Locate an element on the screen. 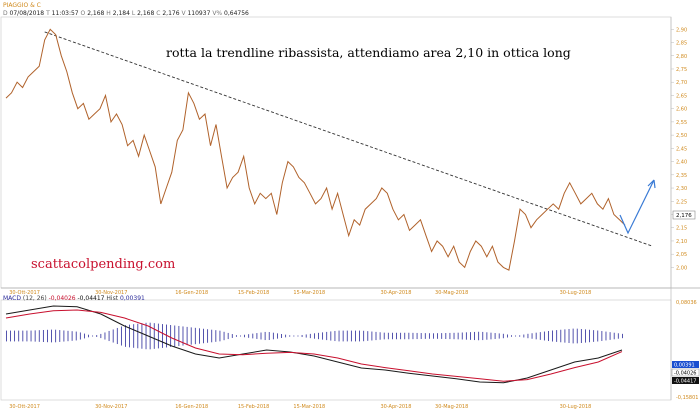 The height and width of the screenshot is (414, 700). macd-x-tick-label: 30-Mag-2018 is located at coordinates (451, 407).